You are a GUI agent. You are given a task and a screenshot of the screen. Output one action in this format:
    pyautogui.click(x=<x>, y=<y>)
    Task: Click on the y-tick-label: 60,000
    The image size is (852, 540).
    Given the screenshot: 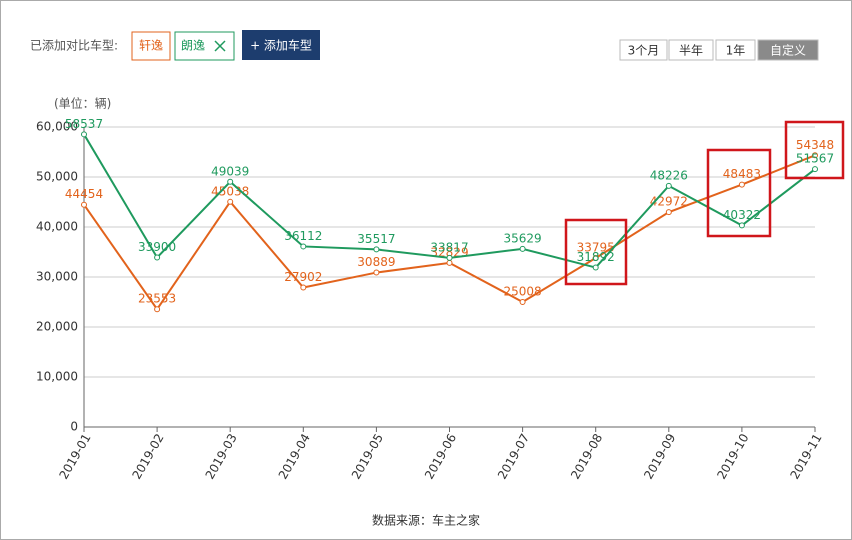 What is the action you would take?
    pyautogui.click(x=57, y=127)
    